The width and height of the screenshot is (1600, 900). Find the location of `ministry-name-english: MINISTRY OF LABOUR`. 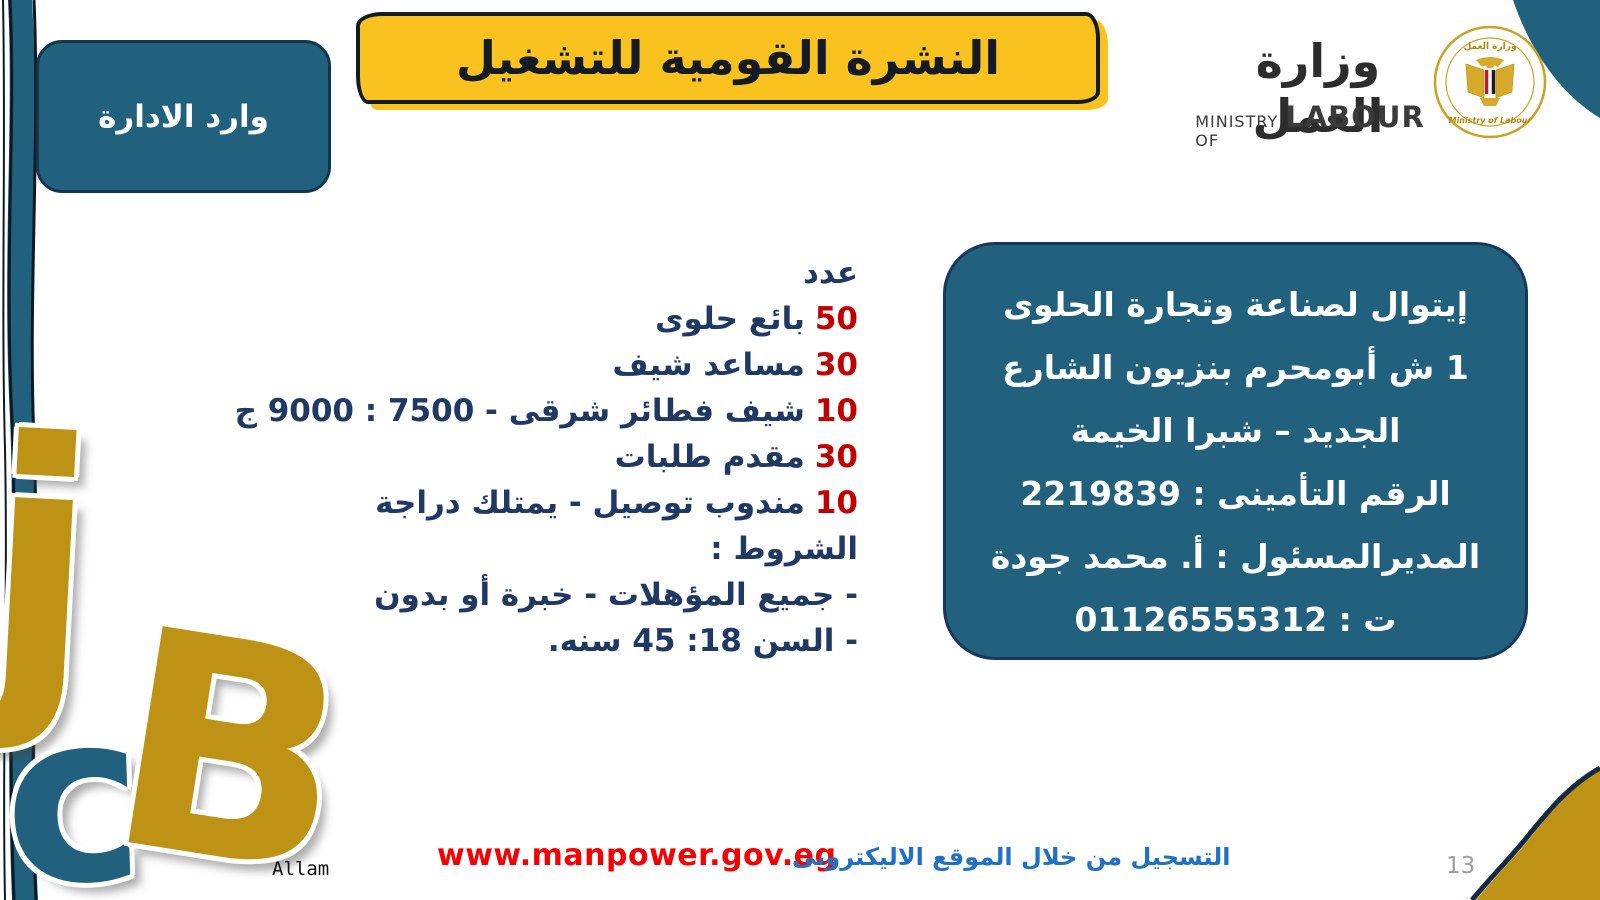

ministry-name-english: MINISTRY OF LABOUR is located at coordinates (1310, 125).